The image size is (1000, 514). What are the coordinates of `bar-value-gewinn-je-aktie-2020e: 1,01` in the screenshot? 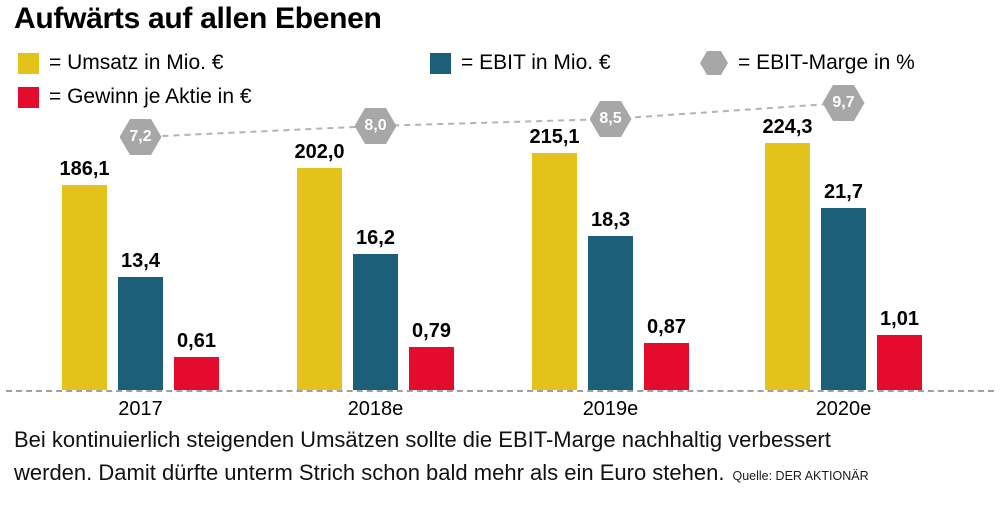 It's located at (899, 319).